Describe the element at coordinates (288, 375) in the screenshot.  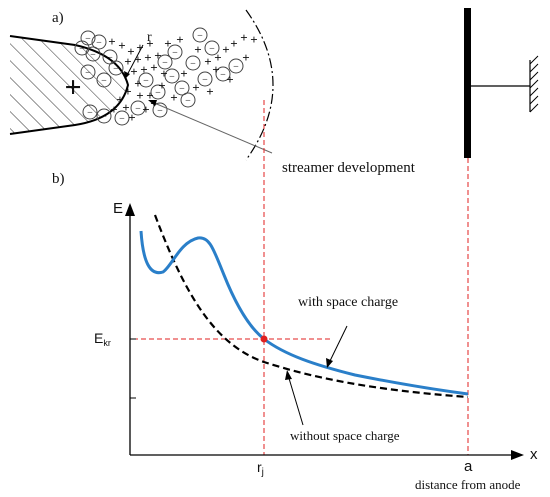
I see `without-space-charge-arrowhead` at that location.